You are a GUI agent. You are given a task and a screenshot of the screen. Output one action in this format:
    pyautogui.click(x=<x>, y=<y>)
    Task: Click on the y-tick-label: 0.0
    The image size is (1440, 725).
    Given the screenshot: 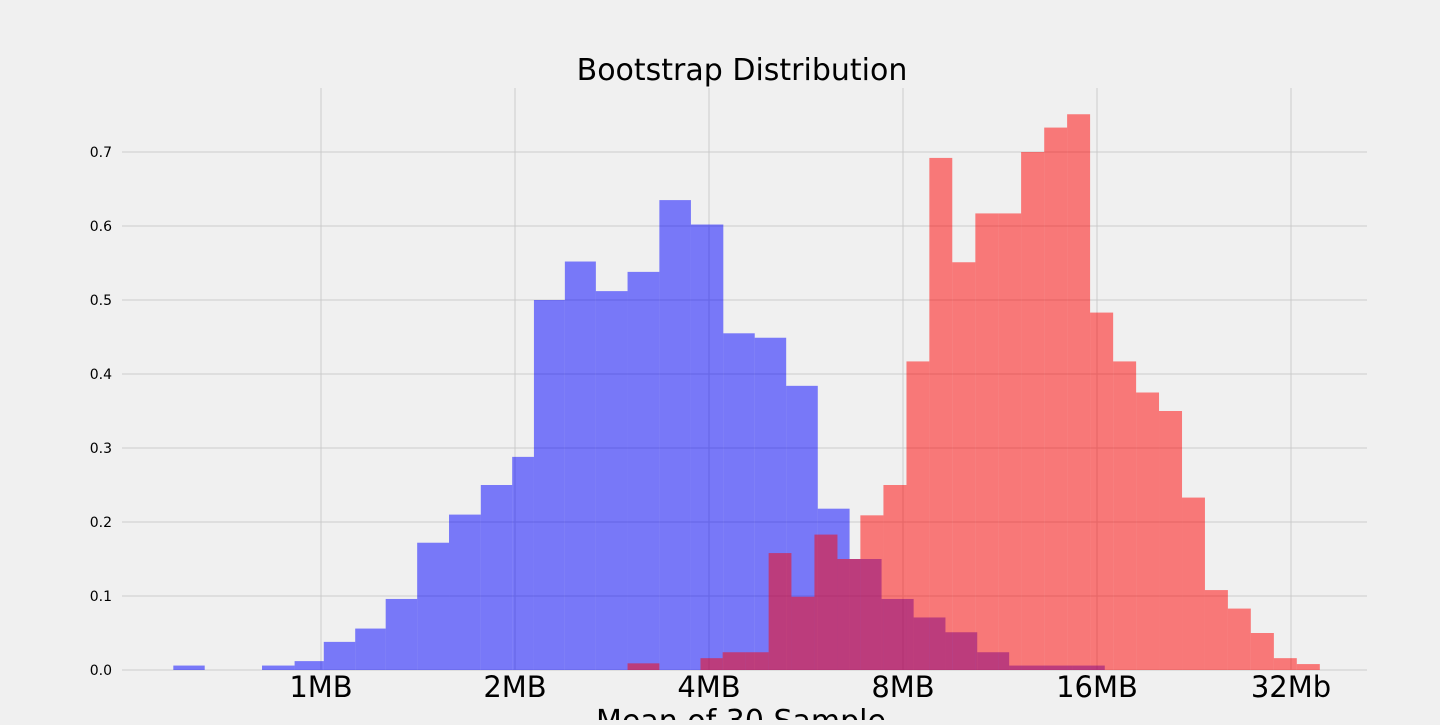 What is the action you would take?
    pyautogui.click(x=101, y=671)
    